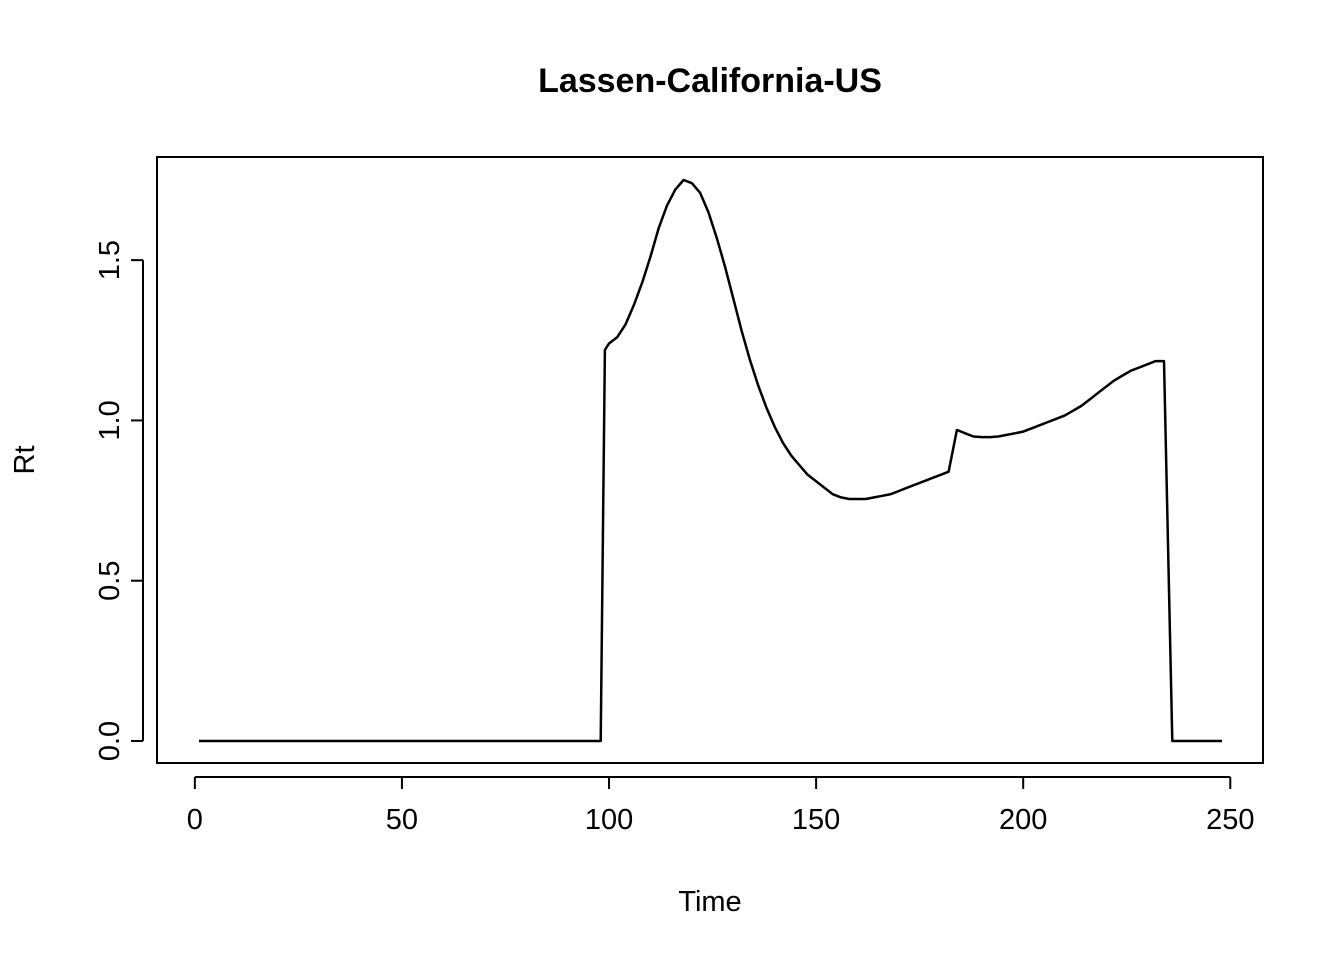  Describe the element at coordinates (25, 460) in the screenshot. I see `y-axis-label: Rt` at that location.